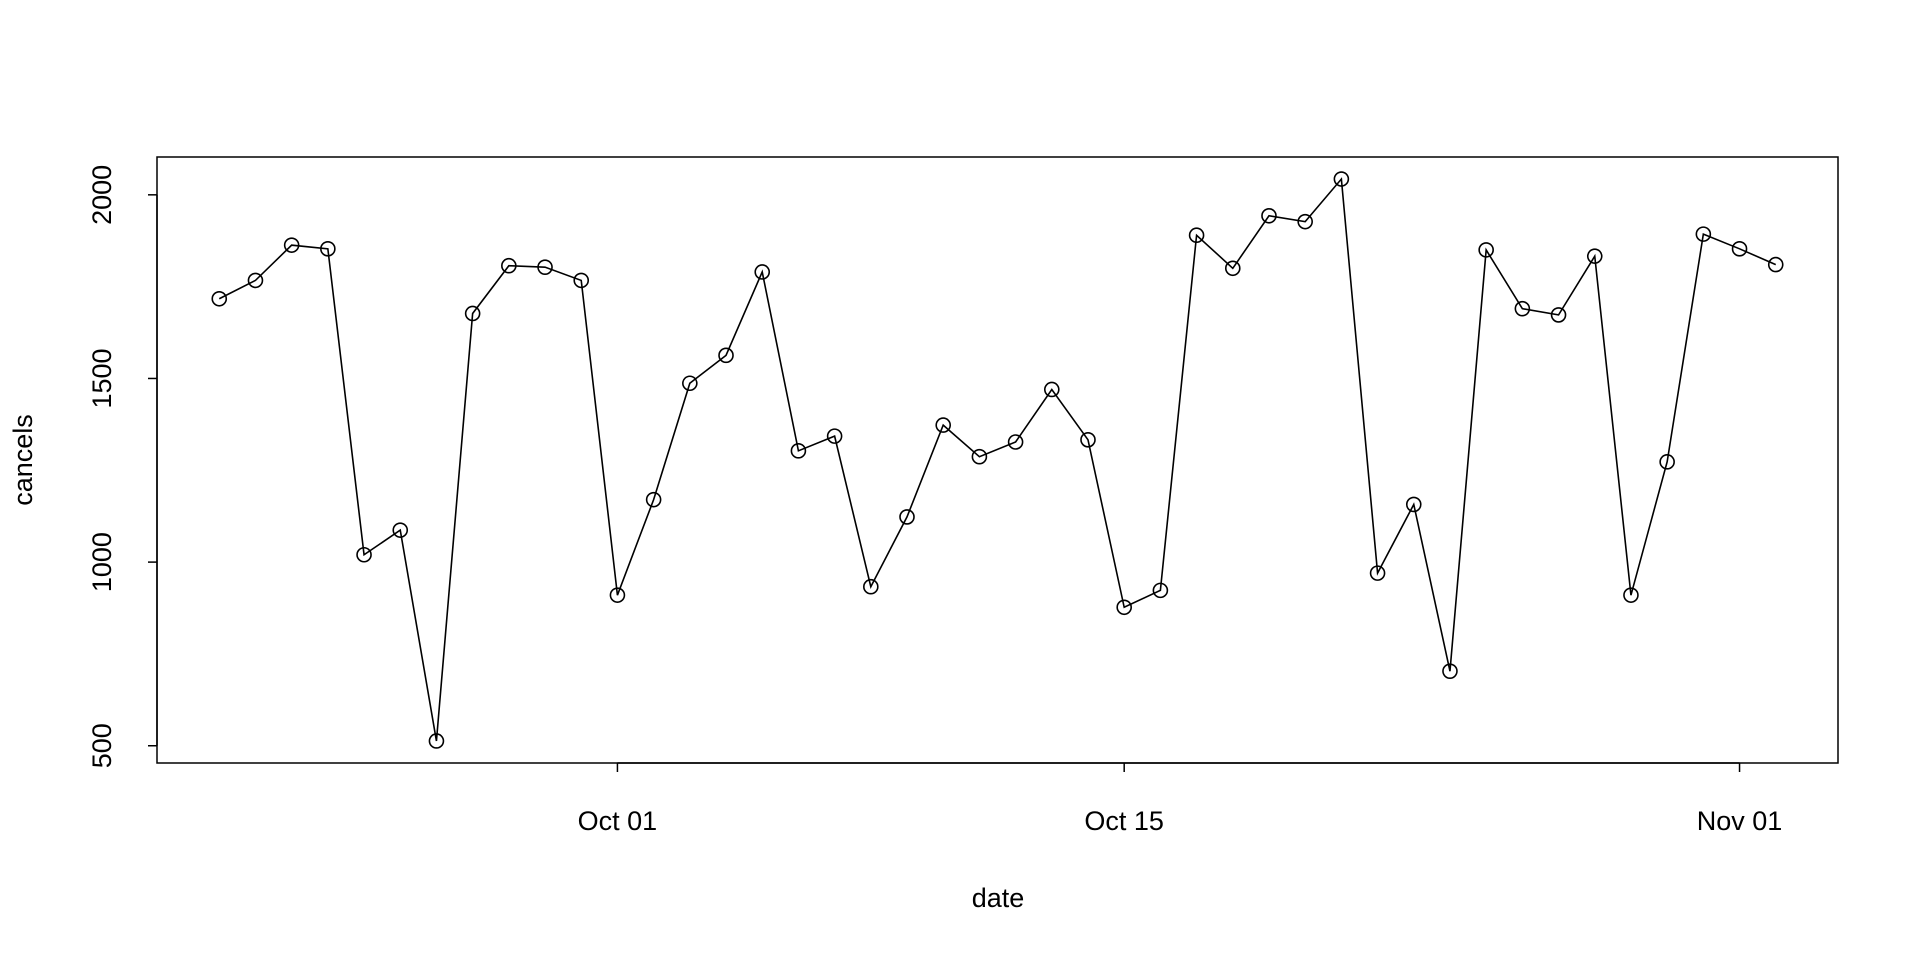 Image resolution: width=1920 pixels, height=960 pixels. I want to click on y-tick-label: 1000, so click(102, 562).